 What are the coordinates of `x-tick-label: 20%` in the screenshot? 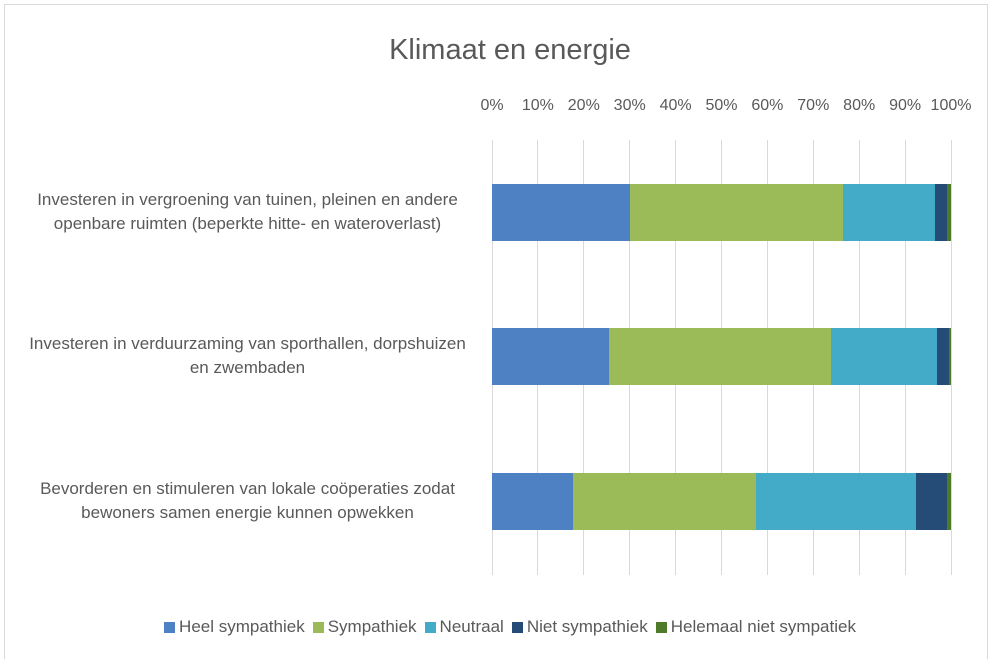 It's located at (583, 105).